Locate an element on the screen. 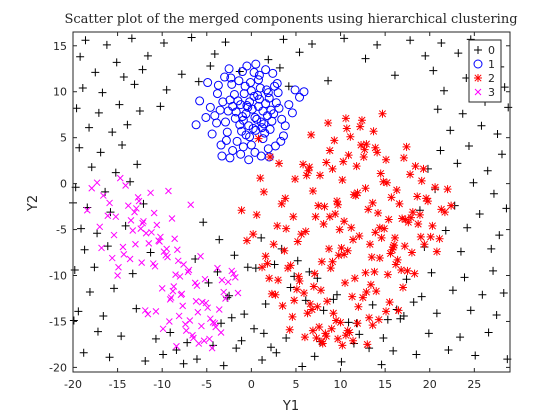 This screenshot has width=560, height=420. y-tick-label: 0 is located at coordinates (63, 184).